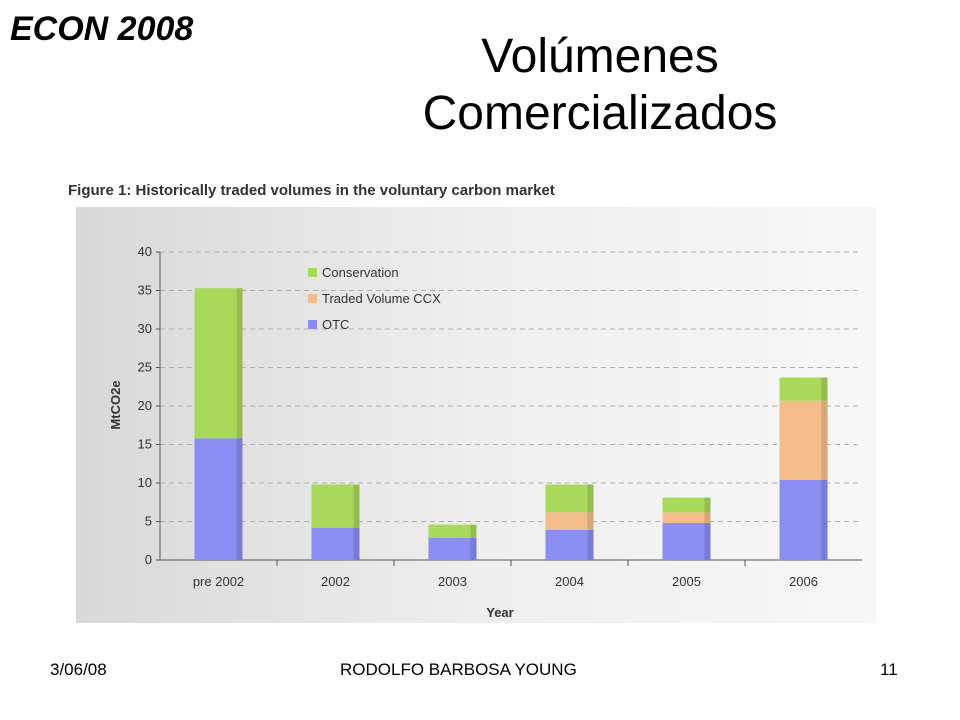  I want to click on legend-label: Conservation, so click(360, 272).